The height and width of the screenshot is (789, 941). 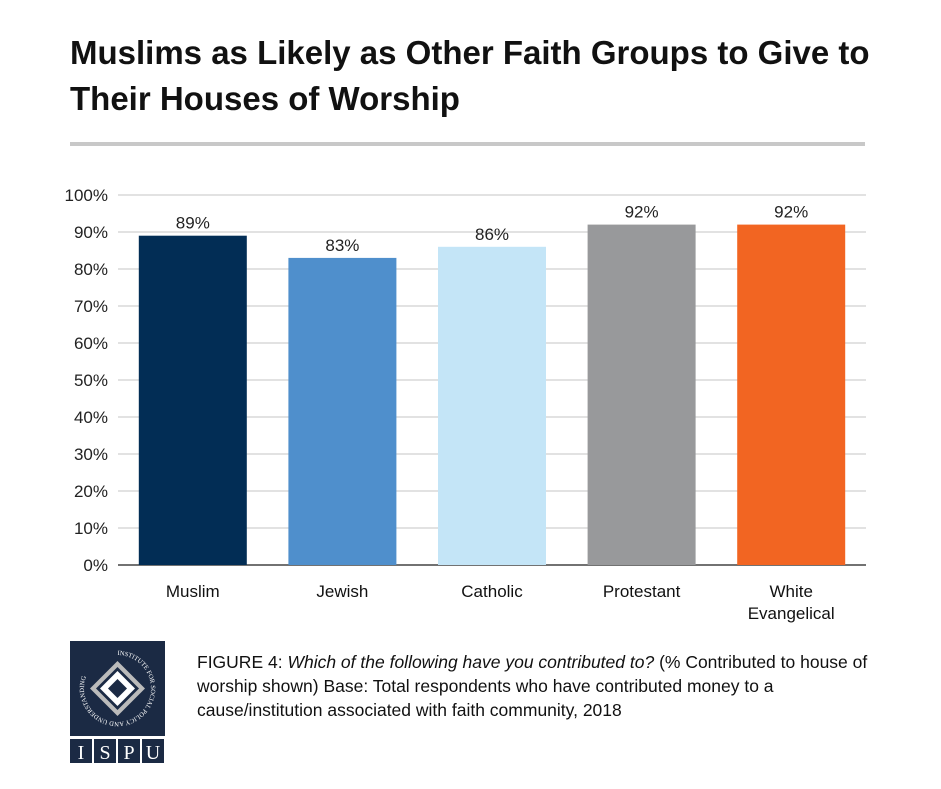 I want to click on figure-label: FIGURE 4, so click(x=237, y=662).